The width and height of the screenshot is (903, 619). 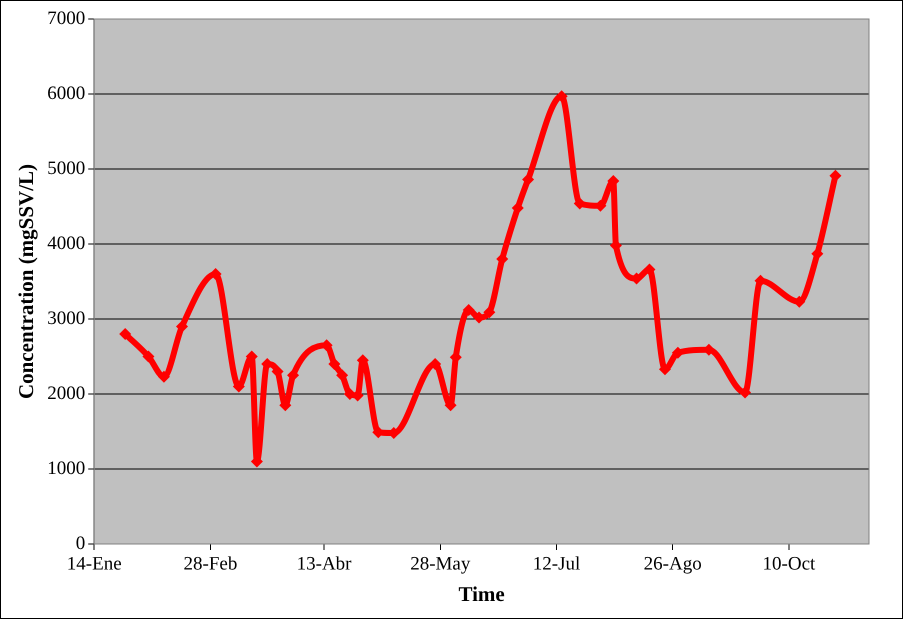 I want to click on x-tick-label: 26-Ago, so click(x=673, y=563).